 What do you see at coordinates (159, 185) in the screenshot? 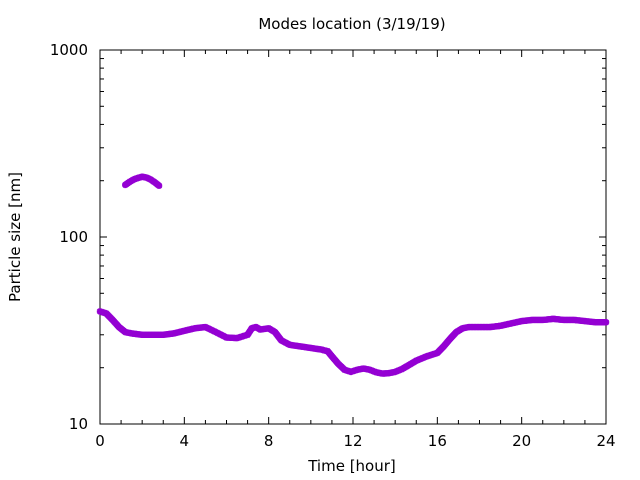
I see `upper-mode-point` at bounding box center [159, 185].